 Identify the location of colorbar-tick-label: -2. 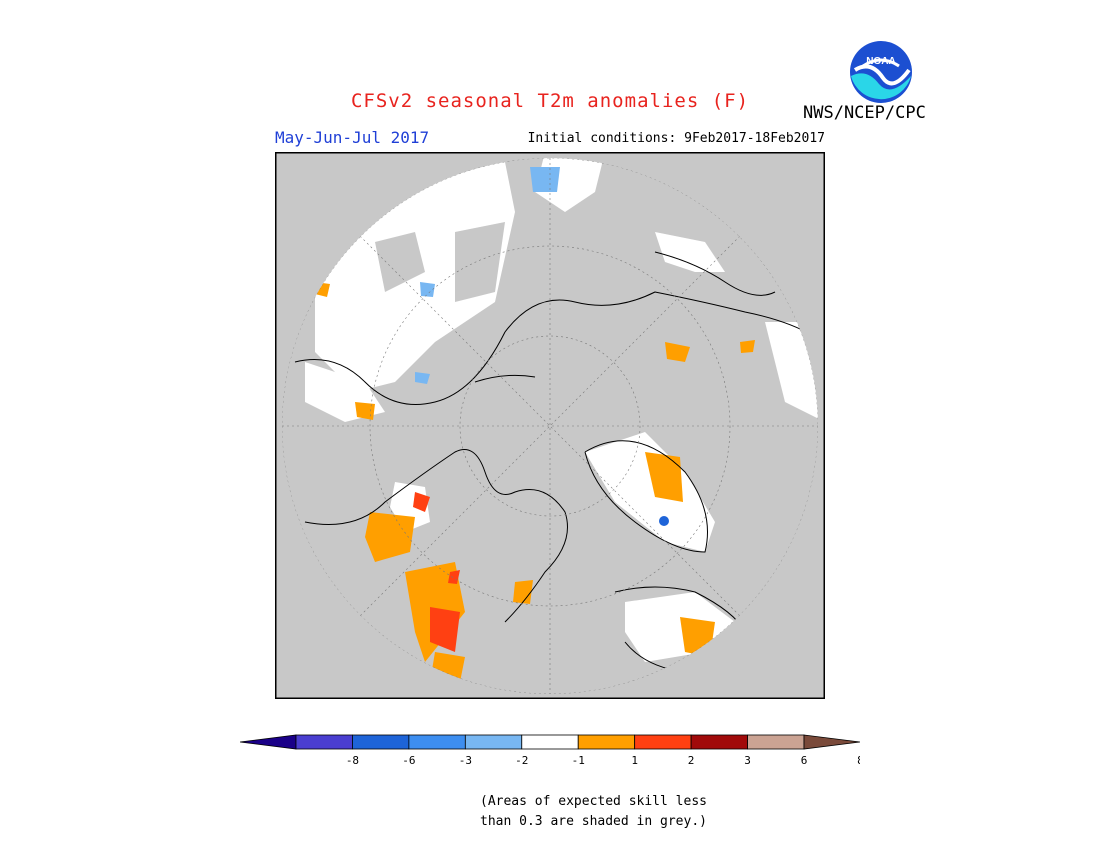
(521, 760).